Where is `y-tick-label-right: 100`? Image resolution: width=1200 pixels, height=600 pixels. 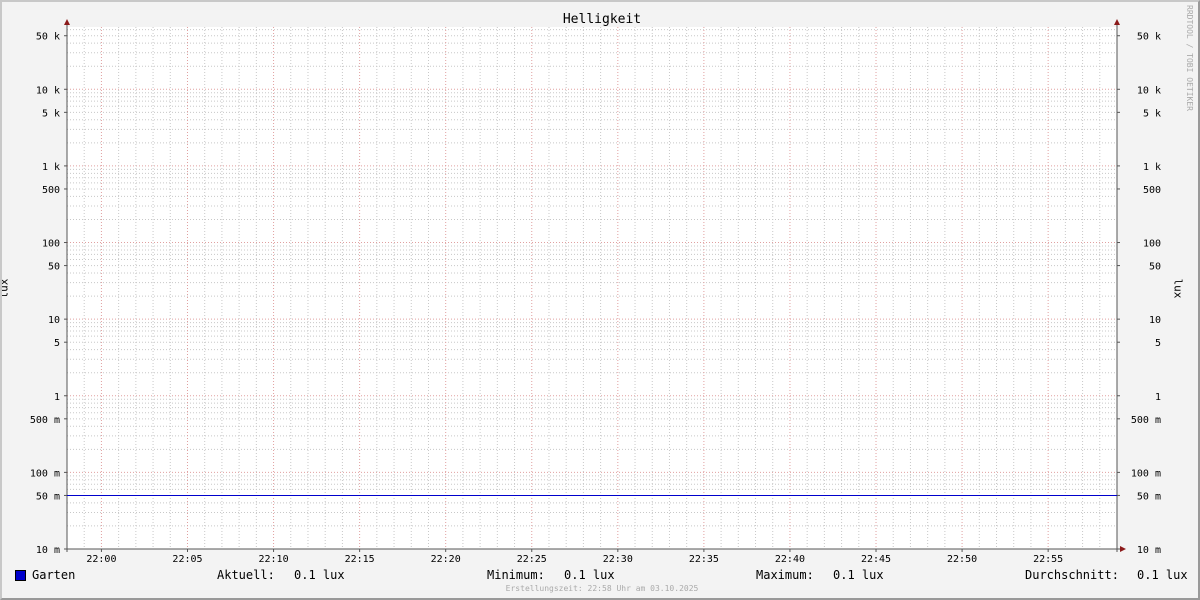 y-tick-label-right: 100 is located at coordinates (1152, 244).